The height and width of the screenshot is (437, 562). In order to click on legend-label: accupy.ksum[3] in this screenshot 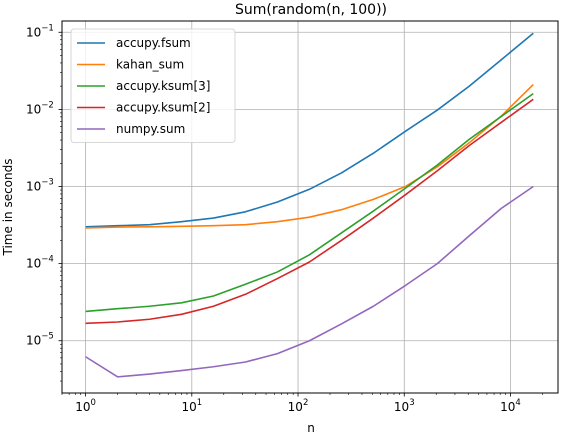, I will do `click(163, 86)`.